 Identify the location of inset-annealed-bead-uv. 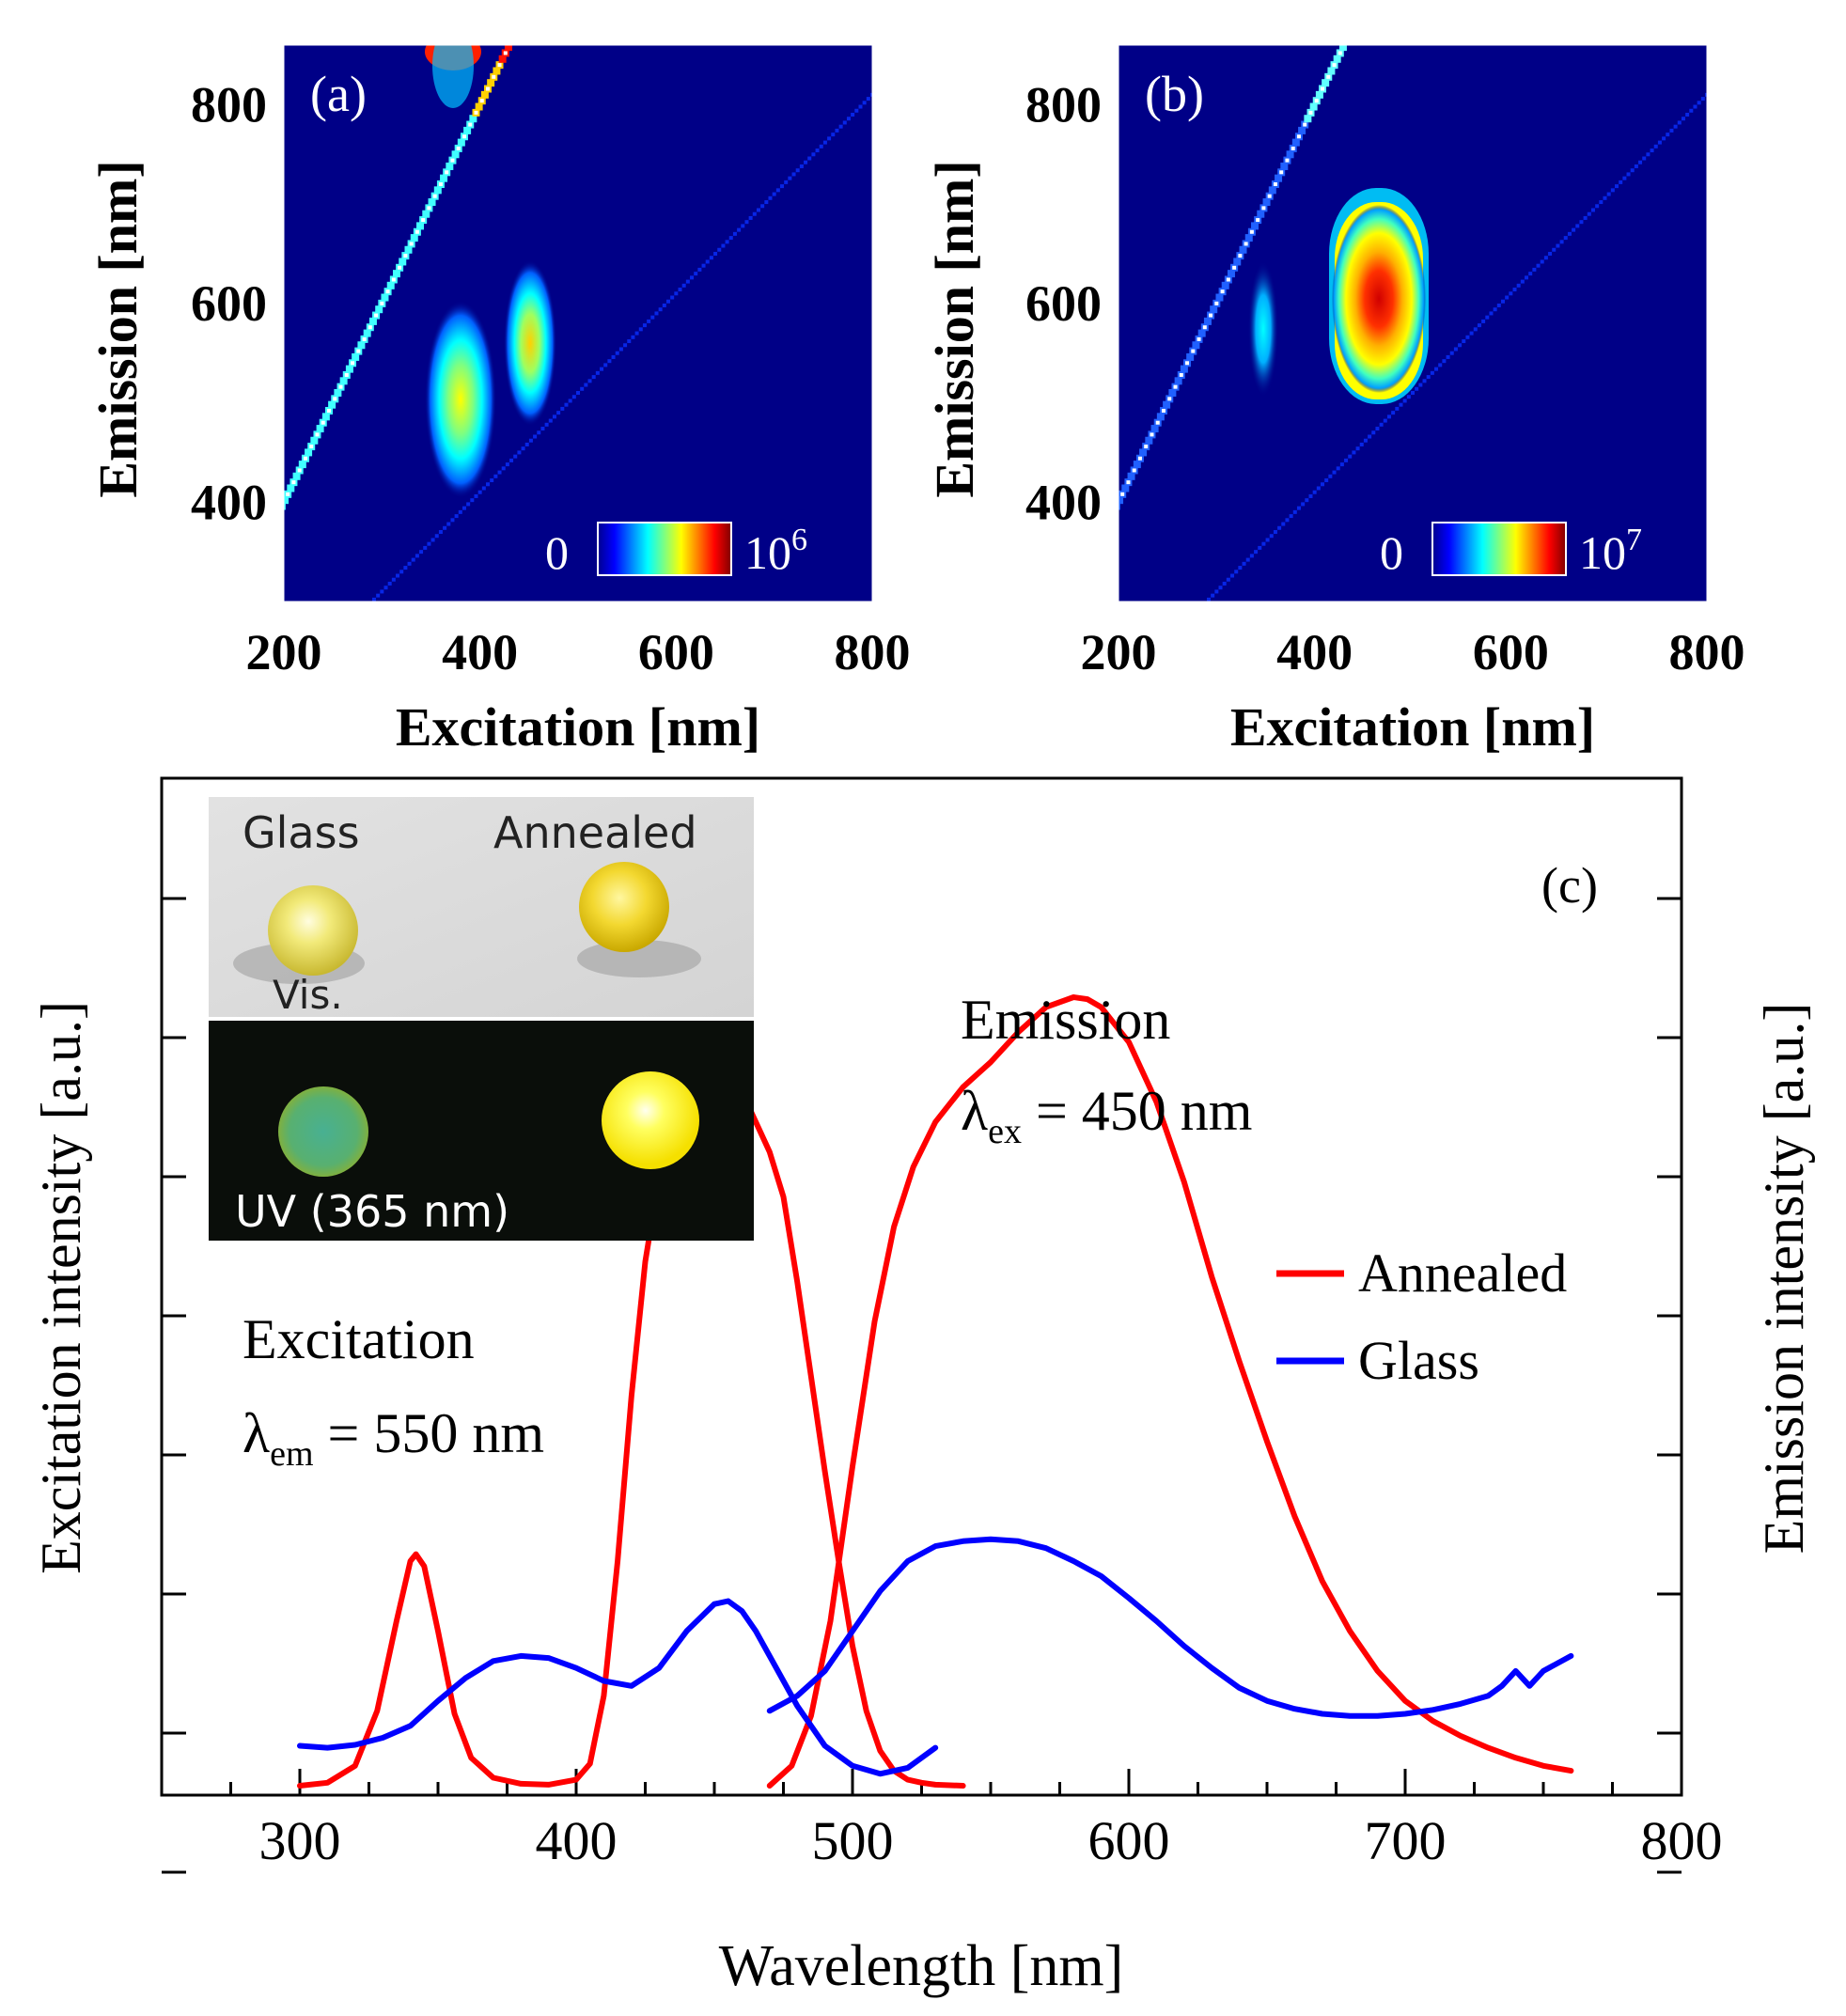
(650, 1120).